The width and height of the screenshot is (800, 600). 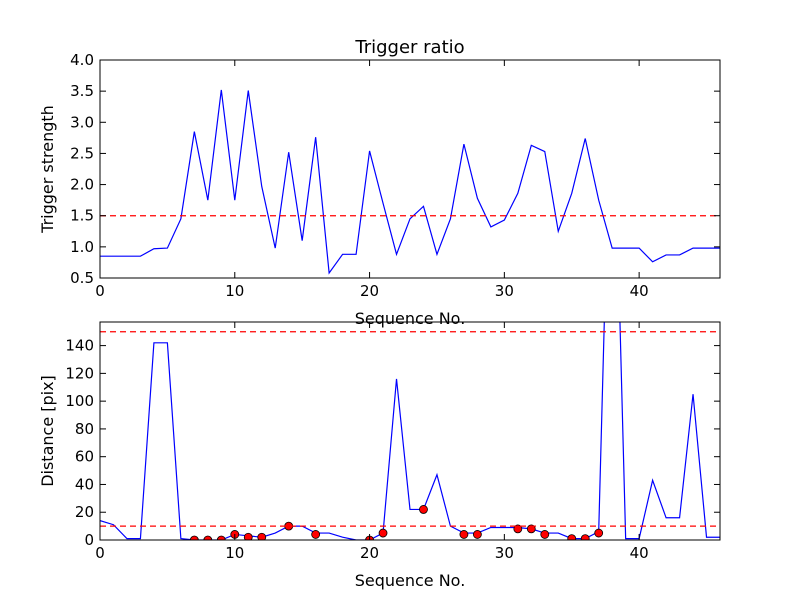 I want to click on y-tick-label: 1.0, so click(x=82, y=247).